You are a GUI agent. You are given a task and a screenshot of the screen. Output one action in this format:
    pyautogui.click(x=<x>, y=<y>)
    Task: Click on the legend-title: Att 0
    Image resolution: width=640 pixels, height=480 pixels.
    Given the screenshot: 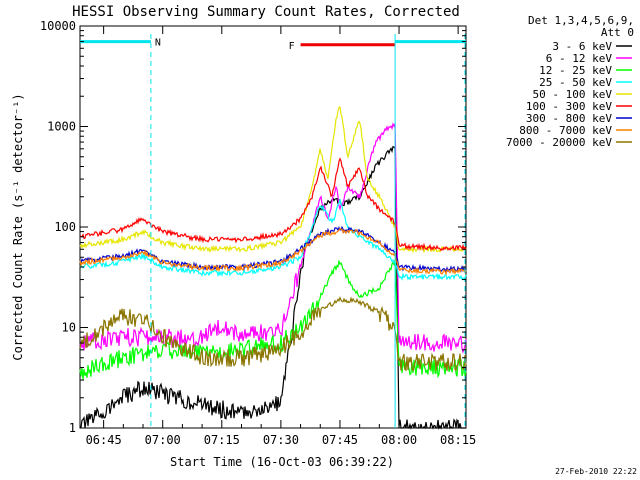 What is the action you would take?
    pyautogui.click(x=617, y=32)
    